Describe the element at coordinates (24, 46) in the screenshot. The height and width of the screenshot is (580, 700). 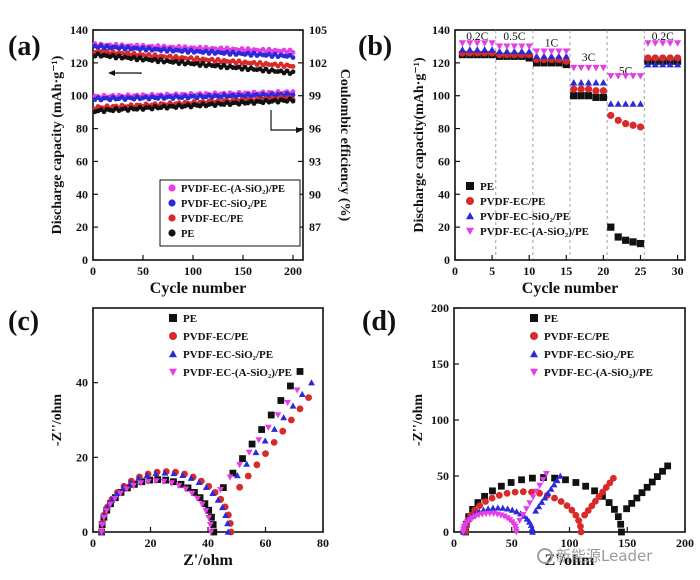
I see `panel-label: (a)` at that location.